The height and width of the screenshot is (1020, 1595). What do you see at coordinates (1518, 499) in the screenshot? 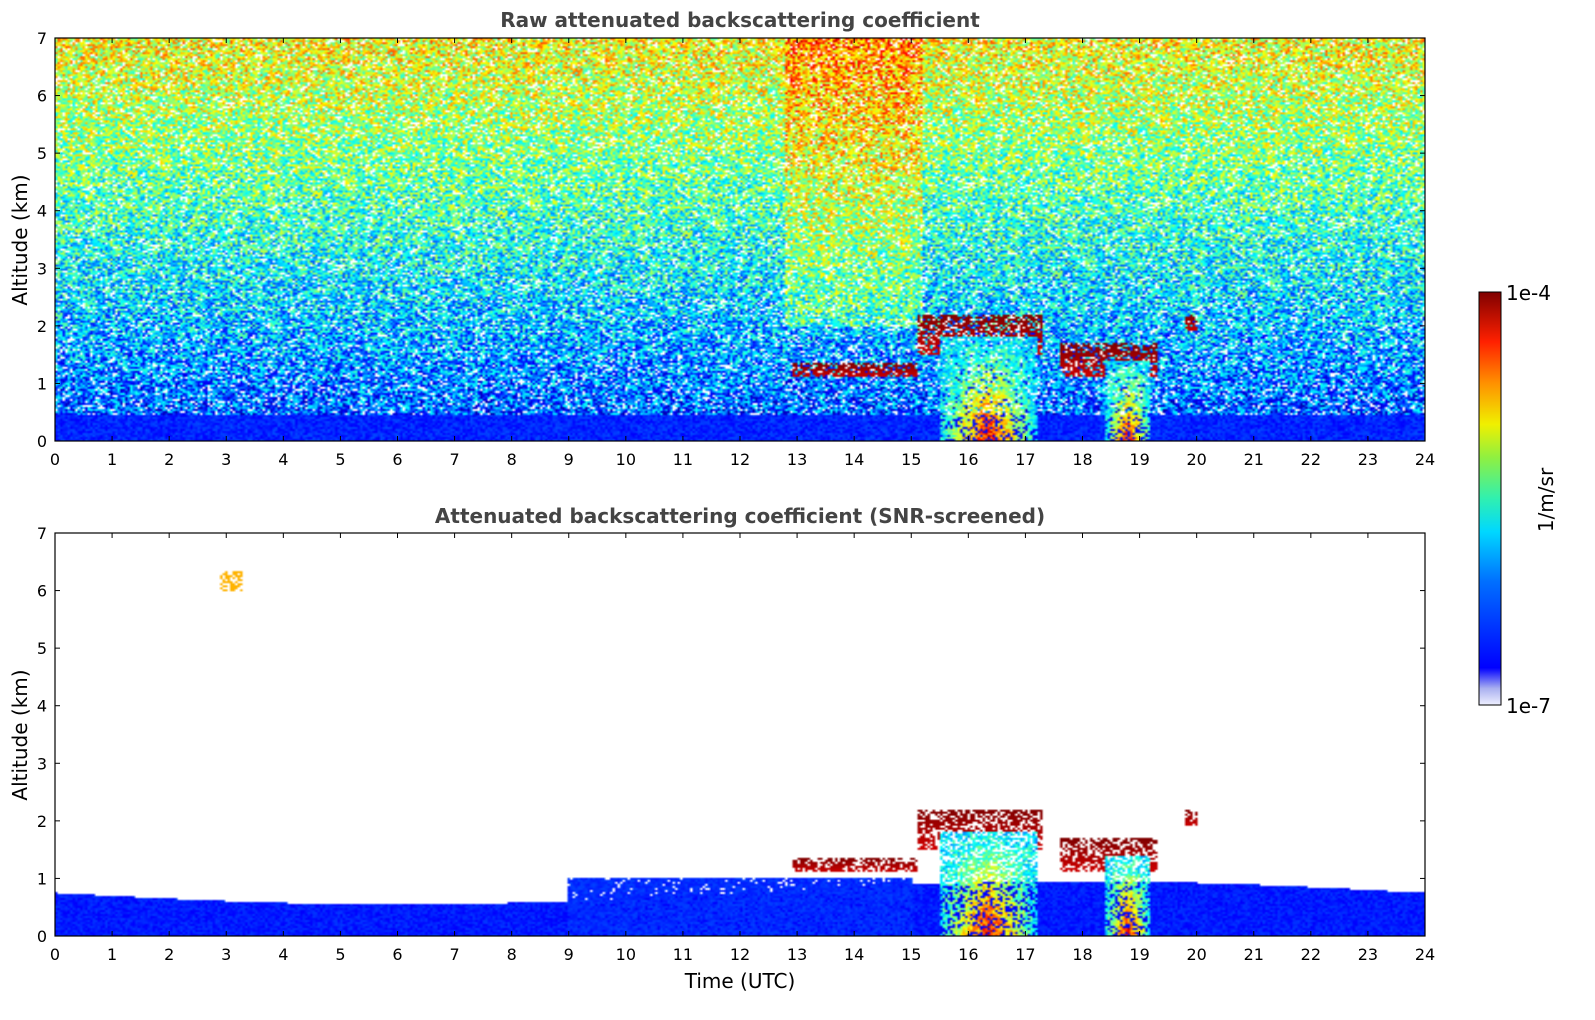
I see `colorbar: 1e-4 1e-7 1/m/sr` at bounding box center [1518, 499].